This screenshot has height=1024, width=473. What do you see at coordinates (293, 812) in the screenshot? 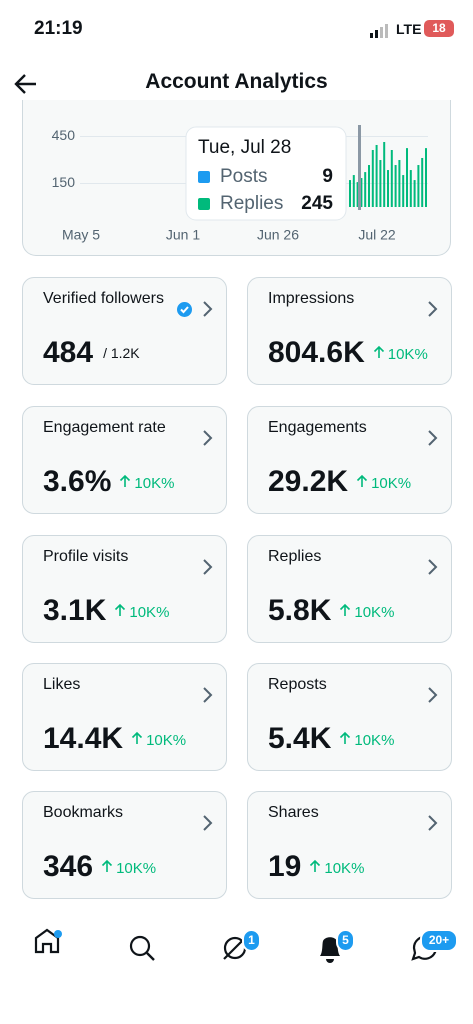
I see `metric-label: Shares` at bounding box center [293, 812].